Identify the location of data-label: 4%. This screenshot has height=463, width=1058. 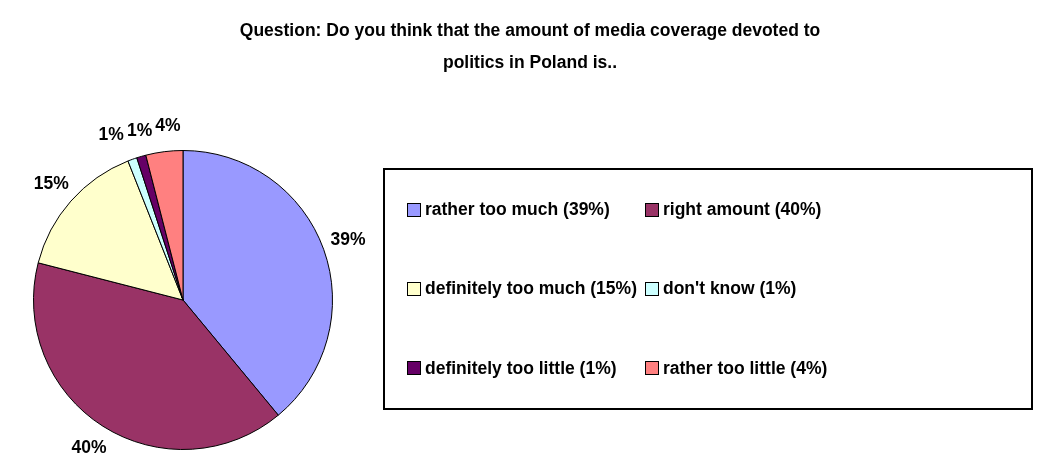
(168, 124).